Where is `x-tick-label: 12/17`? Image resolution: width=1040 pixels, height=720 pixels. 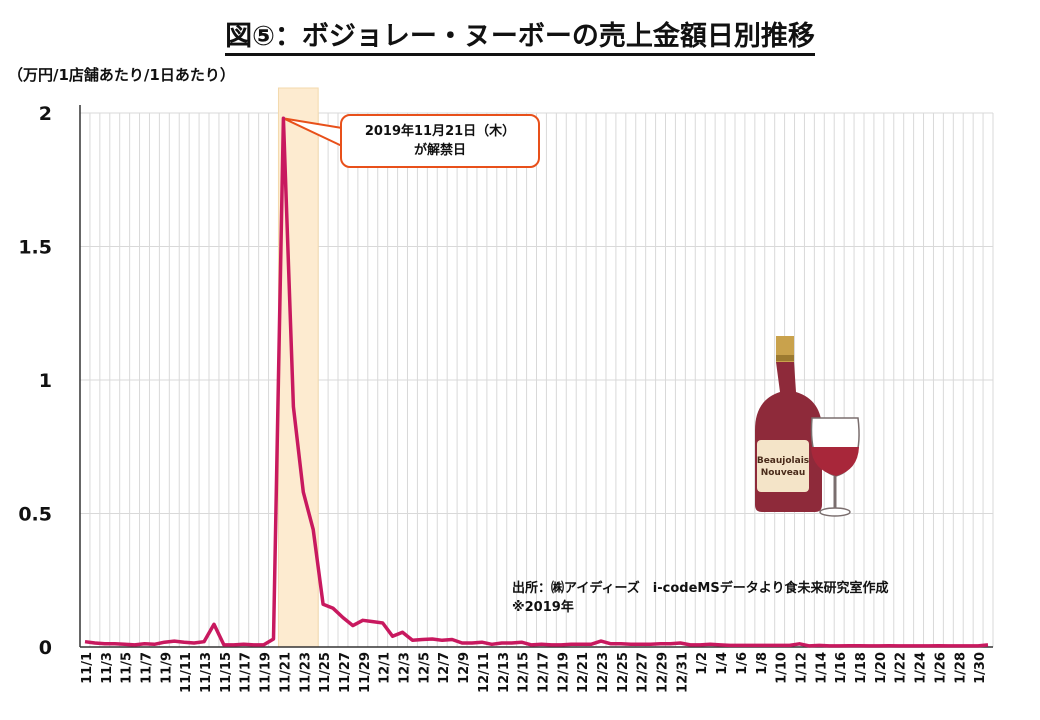 x-tick-label: 12/17 is located at coordinates (543, 672).